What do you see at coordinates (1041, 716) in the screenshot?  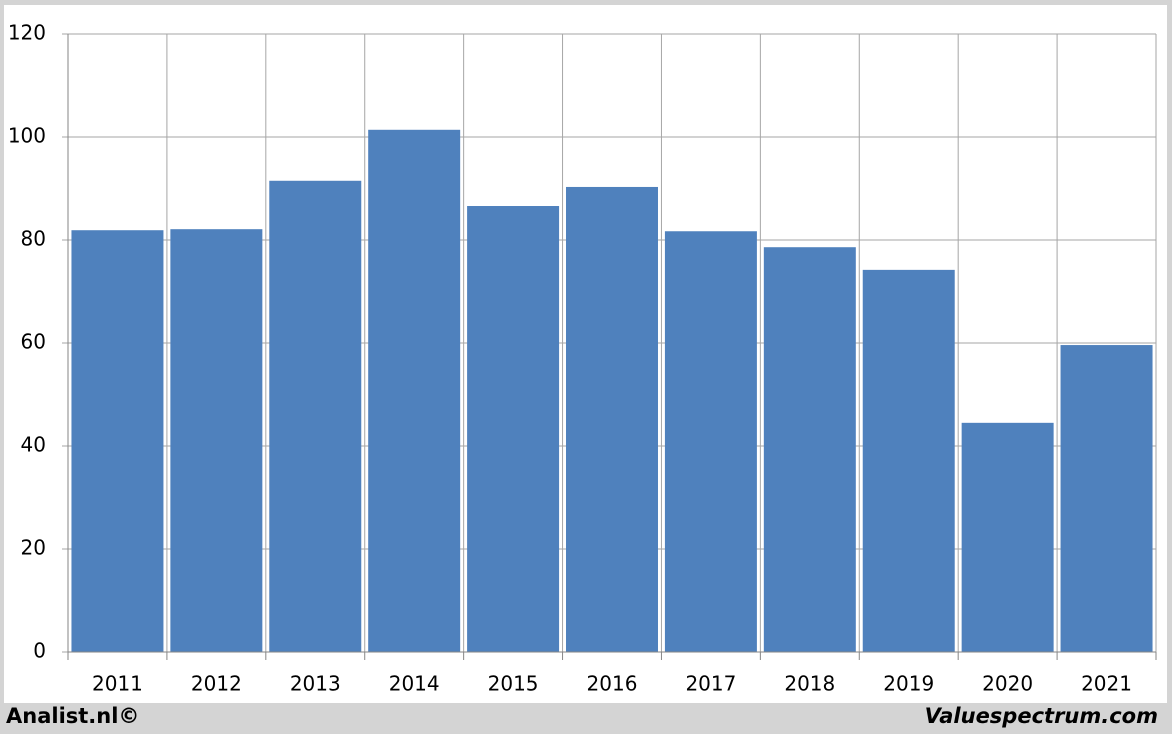 I see `source-right: Valuespectrum.com` at bounding box center [1041, 716].